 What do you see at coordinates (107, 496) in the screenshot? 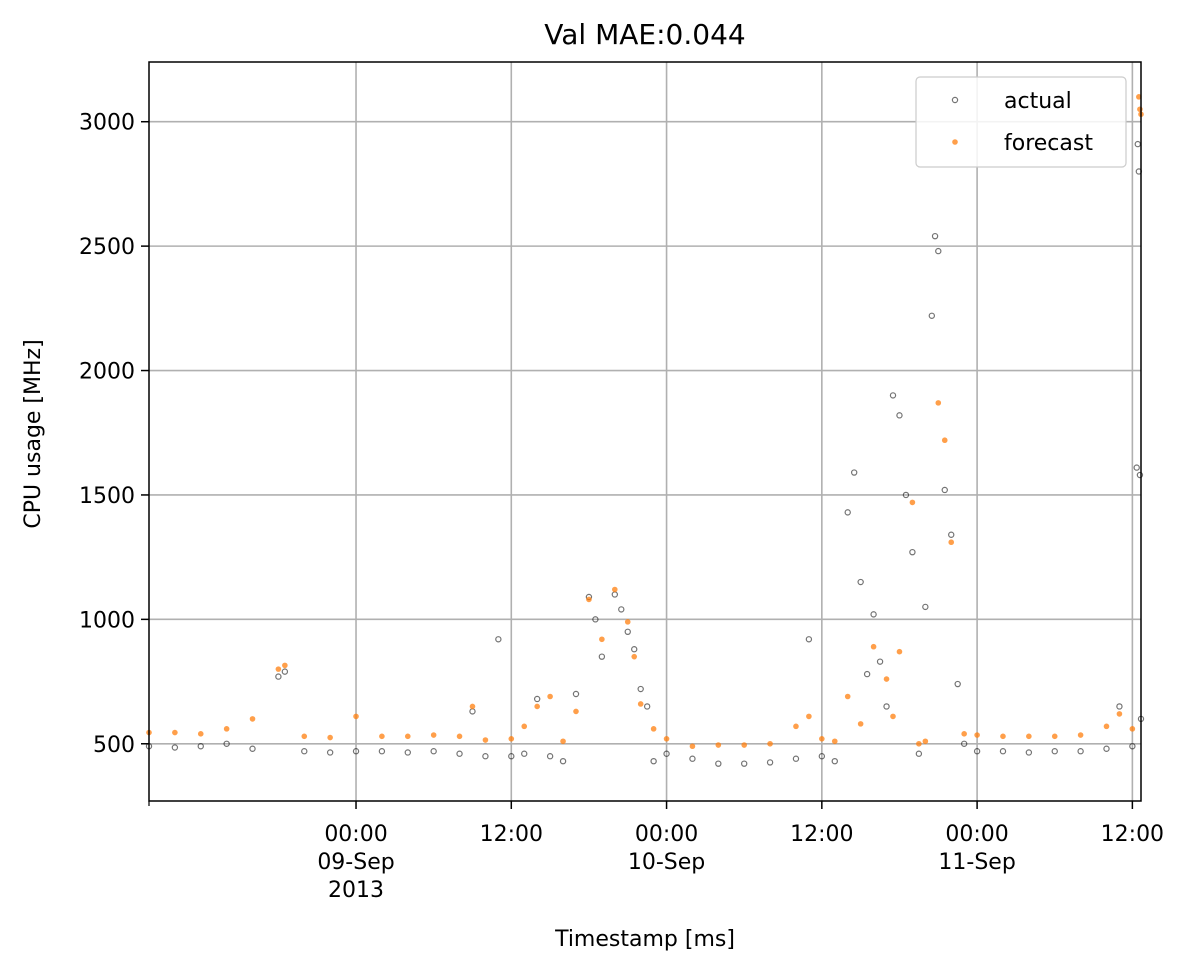
I see `y-tick-label: 1500` at bounding box center [107, 496].